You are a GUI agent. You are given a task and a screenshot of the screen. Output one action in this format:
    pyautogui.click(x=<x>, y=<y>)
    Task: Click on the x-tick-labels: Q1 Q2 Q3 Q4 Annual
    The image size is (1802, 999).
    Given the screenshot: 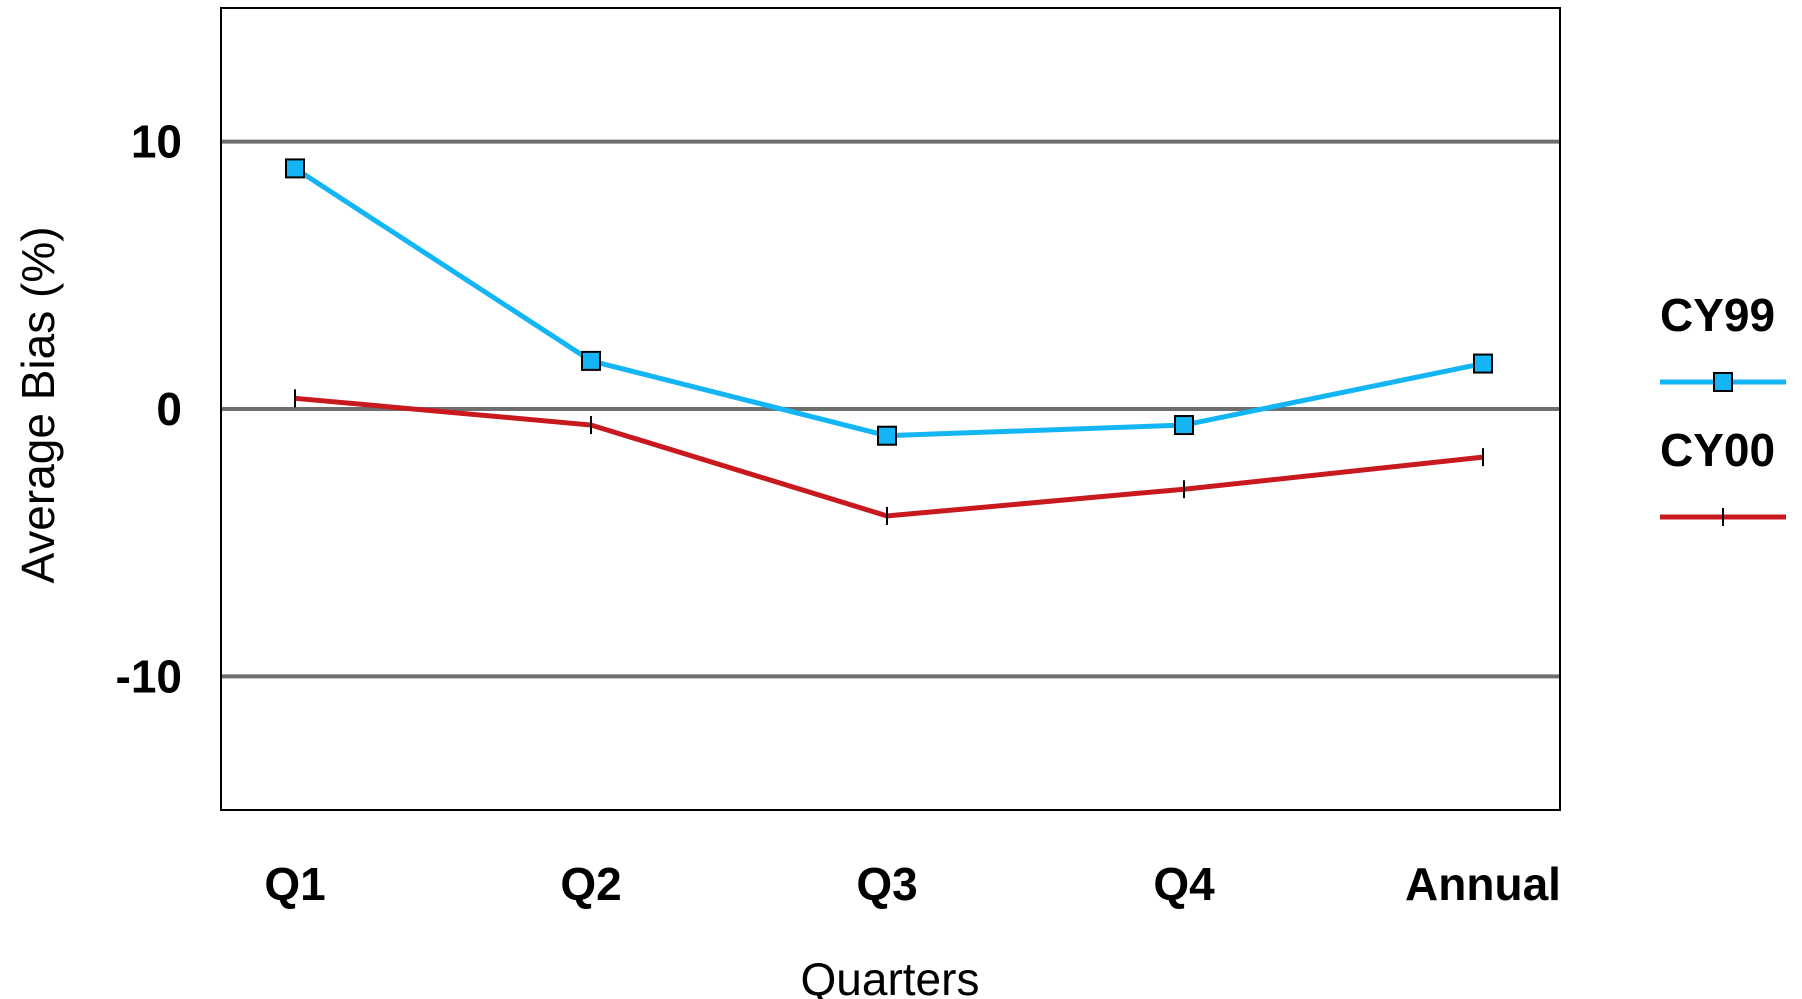 What is the action you would take?
    pyautogui.click(x=912, y=884)
    